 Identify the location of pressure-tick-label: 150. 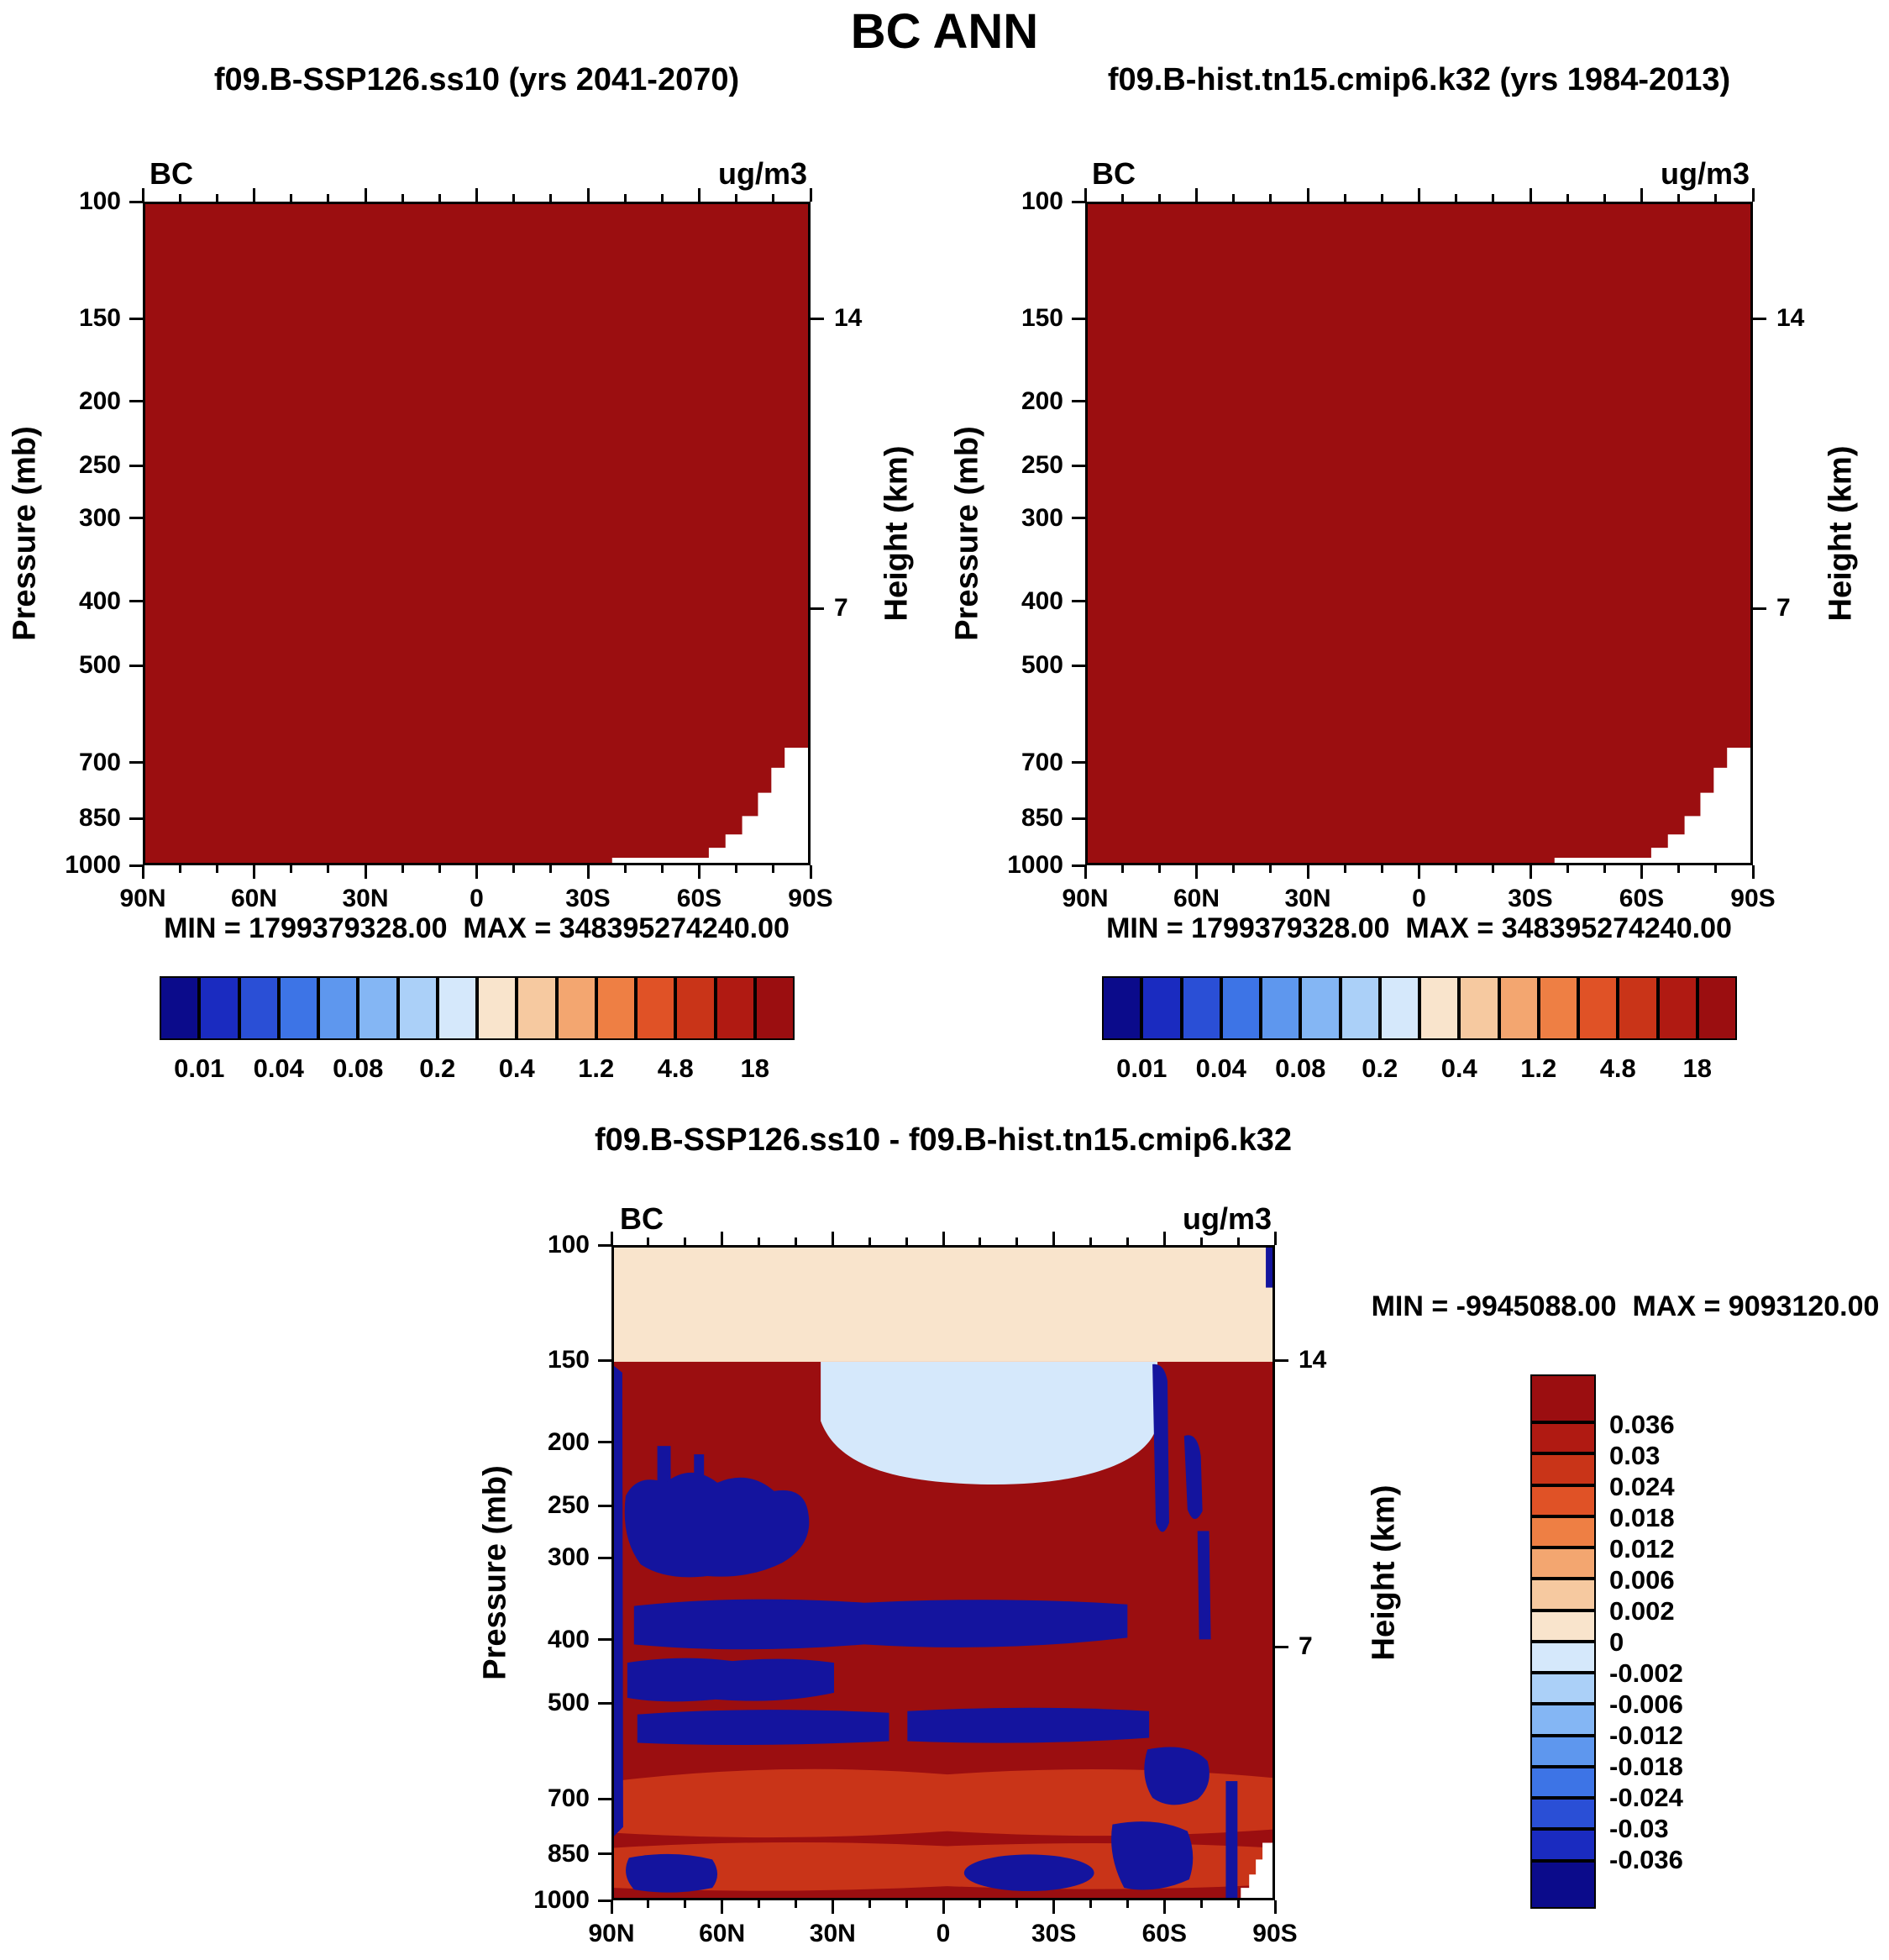
(99, 318).